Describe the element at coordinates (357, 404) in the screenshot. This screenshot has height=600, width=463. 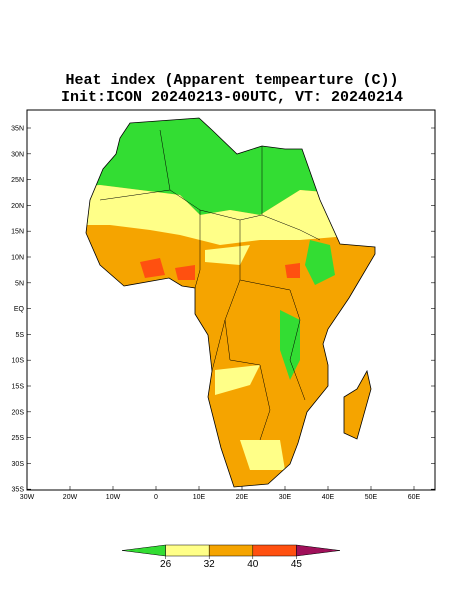
I see `madagascar` at that location.